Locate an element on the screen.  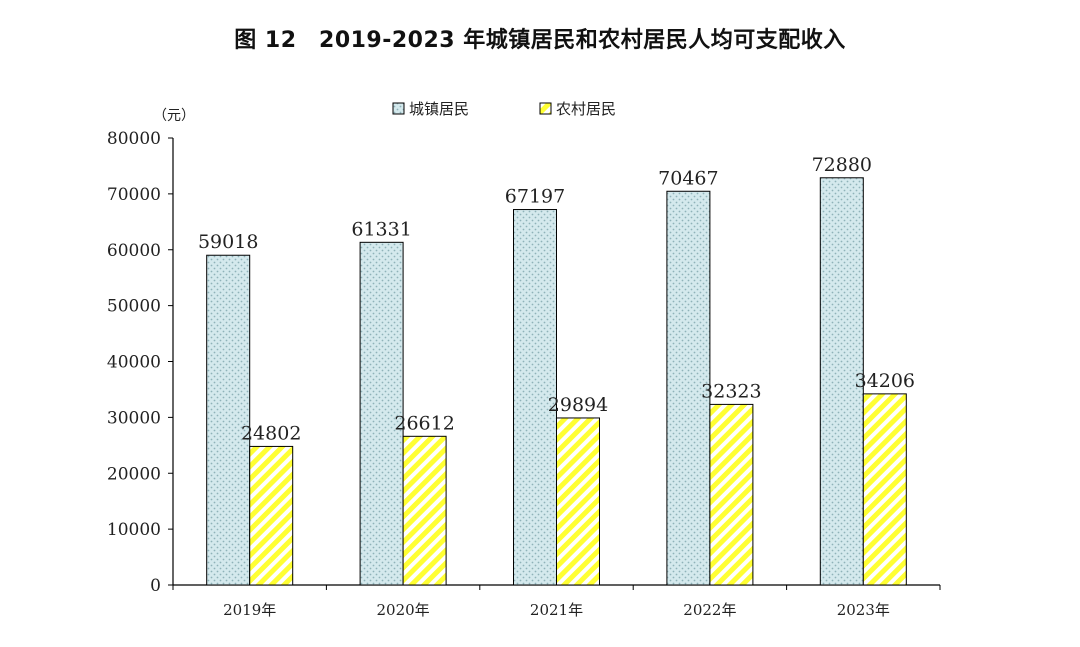
data-label: 72880 is located at coordinates (842, 165).